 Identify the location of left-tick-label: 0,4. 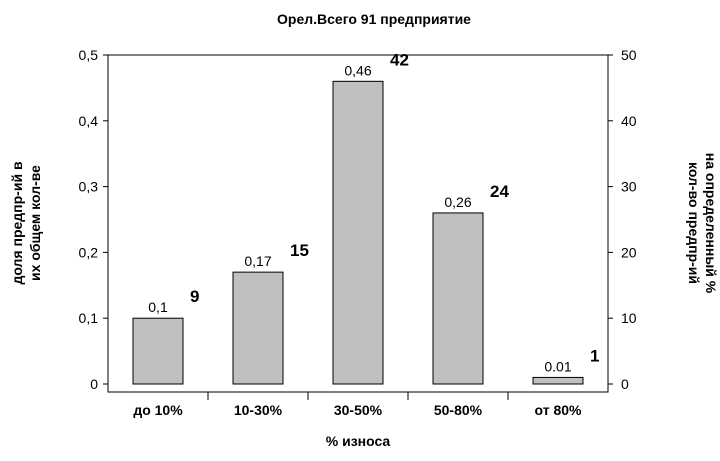
(89, 121).